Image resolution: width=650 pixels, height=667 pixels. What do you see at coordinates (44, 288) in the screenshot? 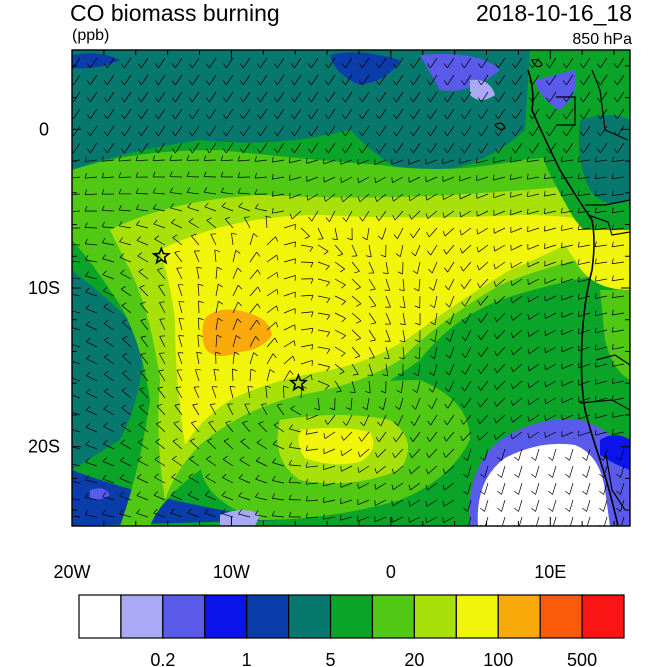
I see `lat-tick-label: 10S` at bounding box center [44, 288].